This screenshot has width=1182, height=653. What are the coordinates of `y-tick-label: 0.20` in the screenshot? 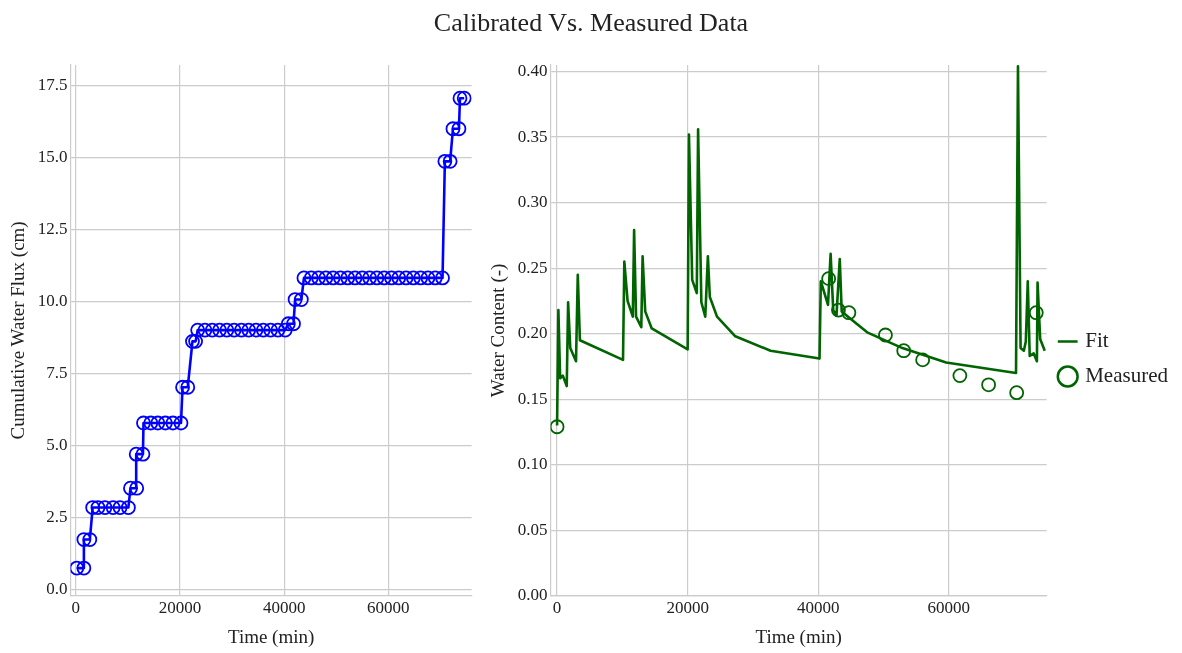 It's located at (532, 333).